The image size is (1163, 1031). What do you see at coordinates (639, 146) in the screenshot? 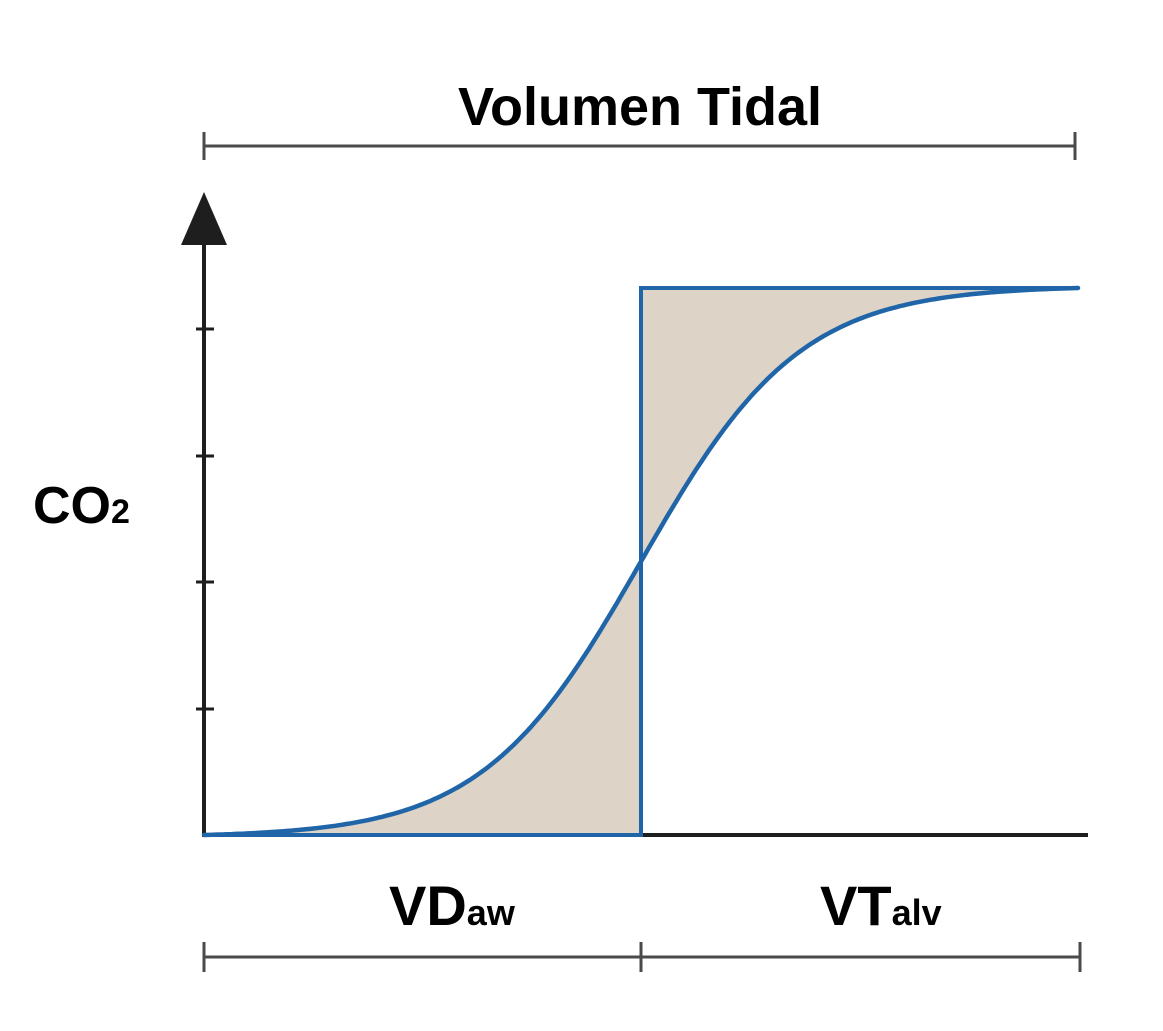
I see `tidal-volume-bracket` at bounding box center [639, 146].